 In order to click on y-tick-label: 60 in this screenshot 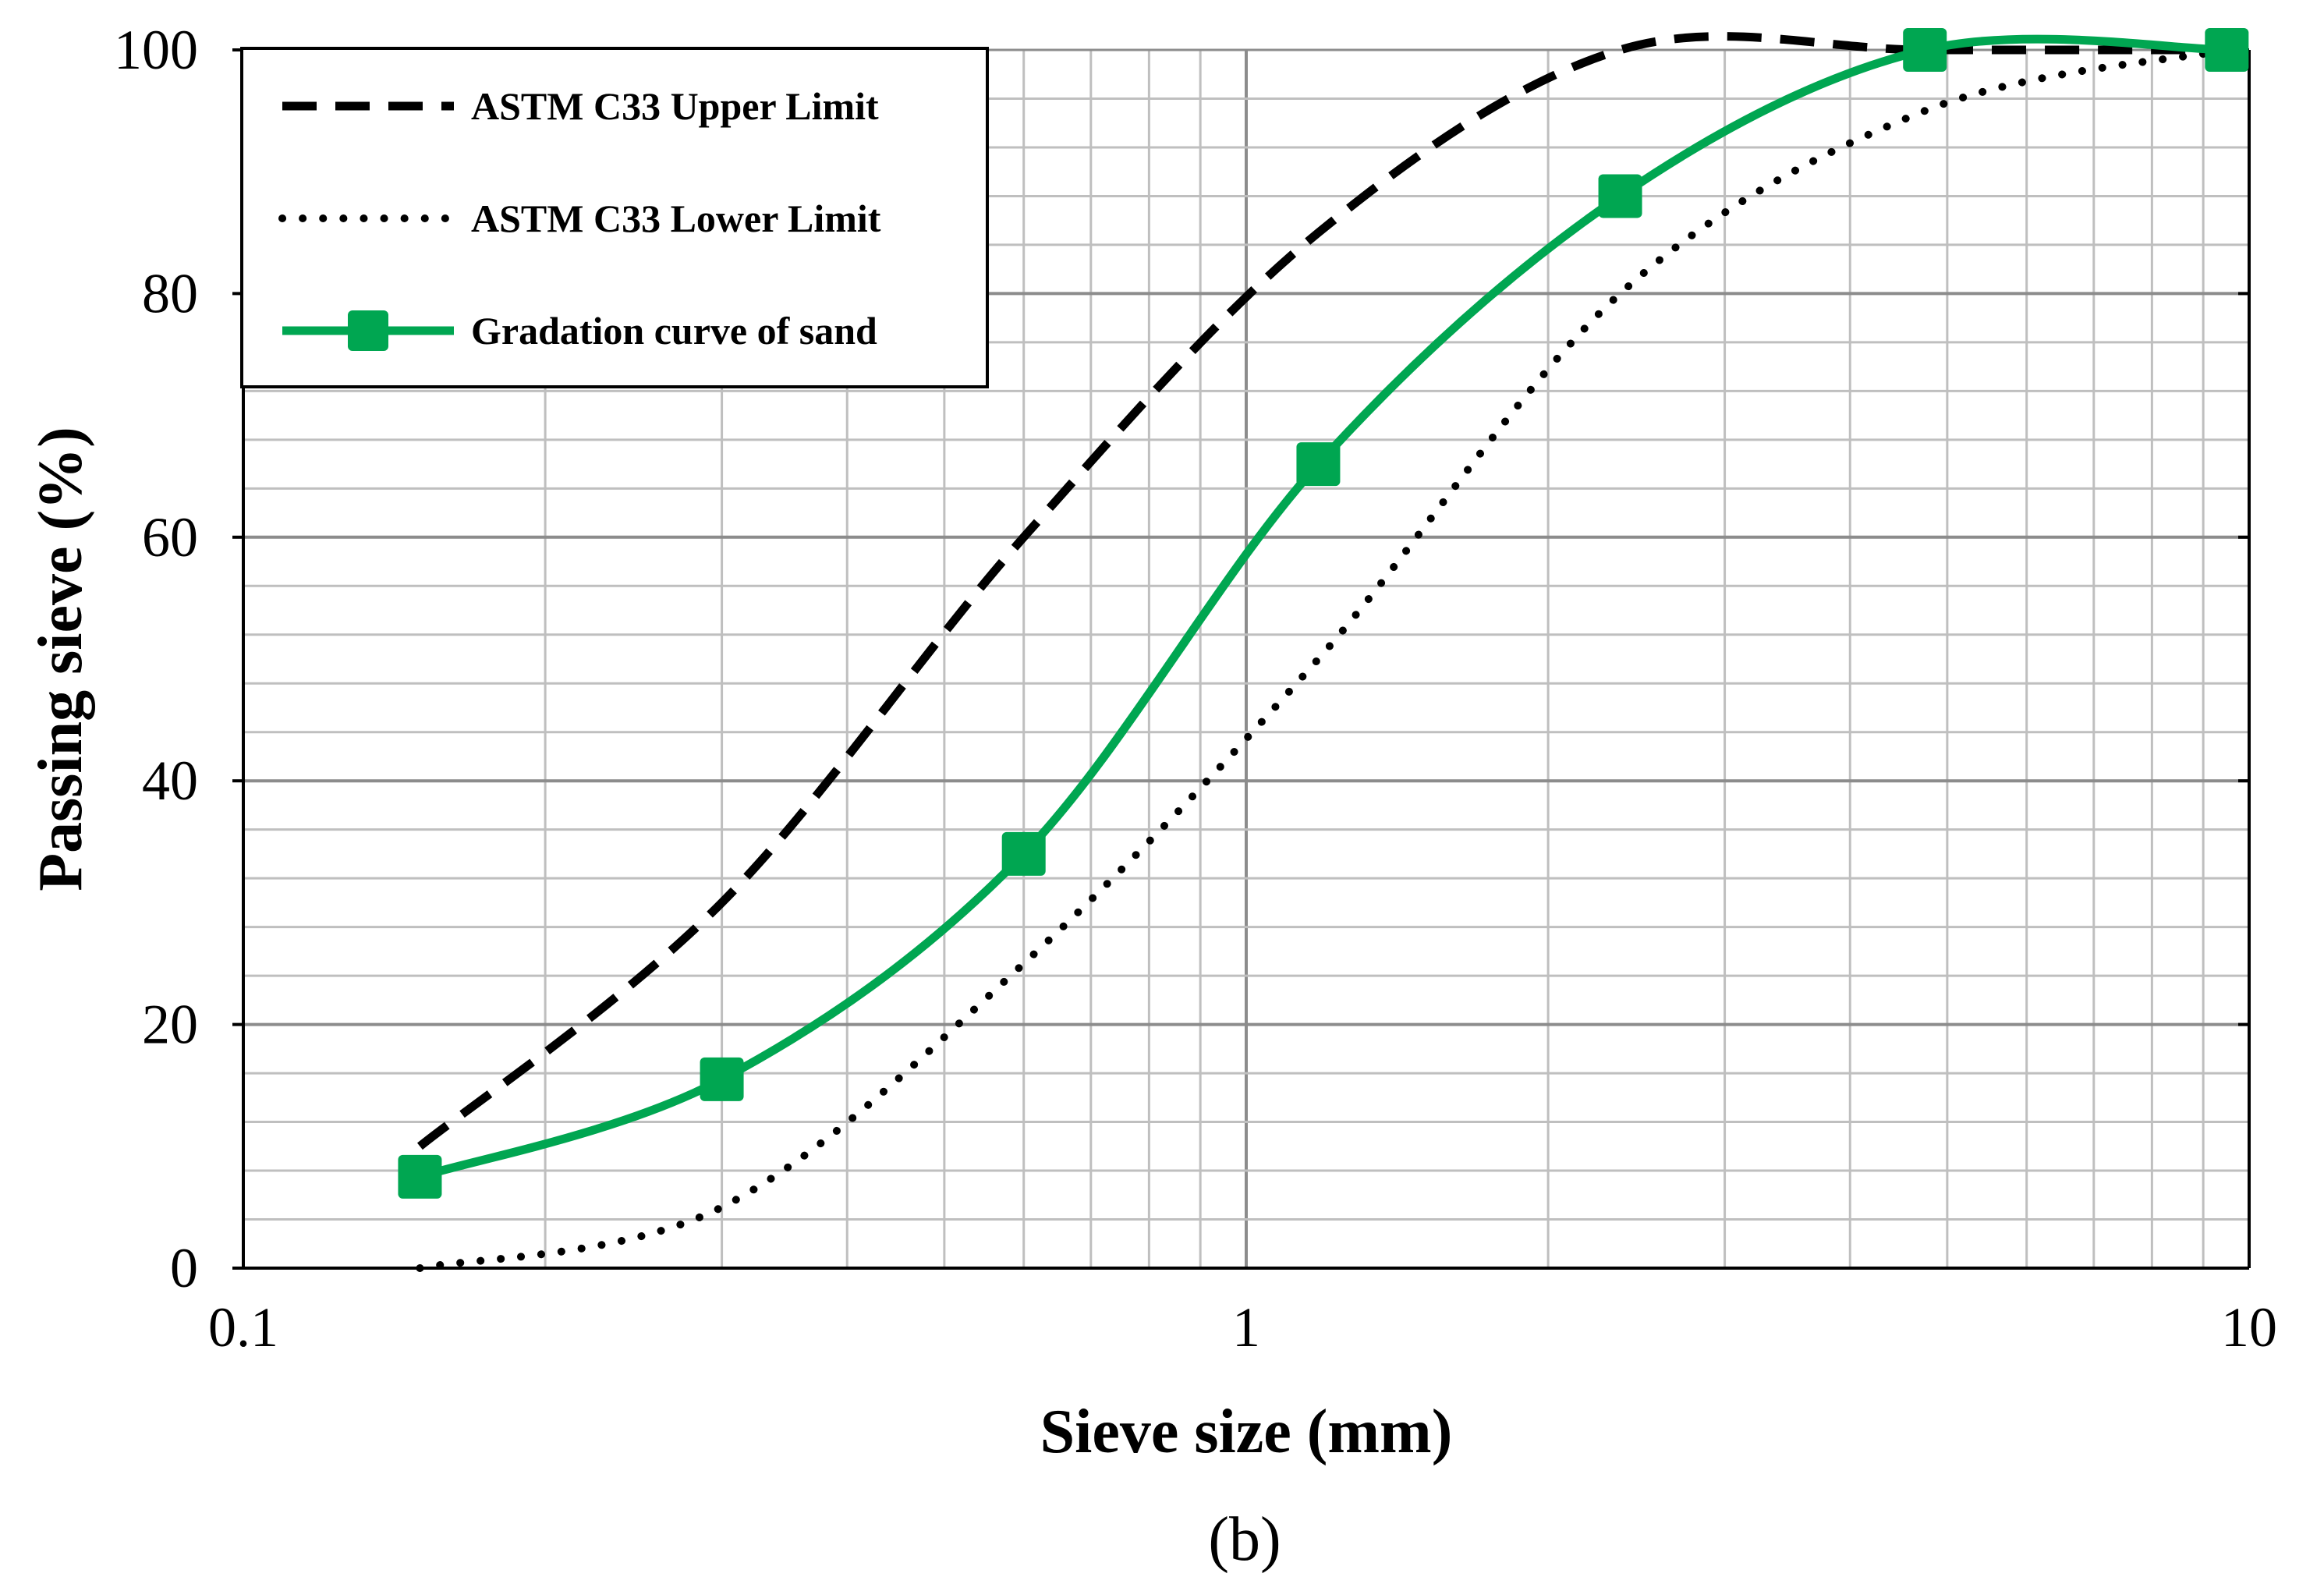, I will do `click(170, 537)`.